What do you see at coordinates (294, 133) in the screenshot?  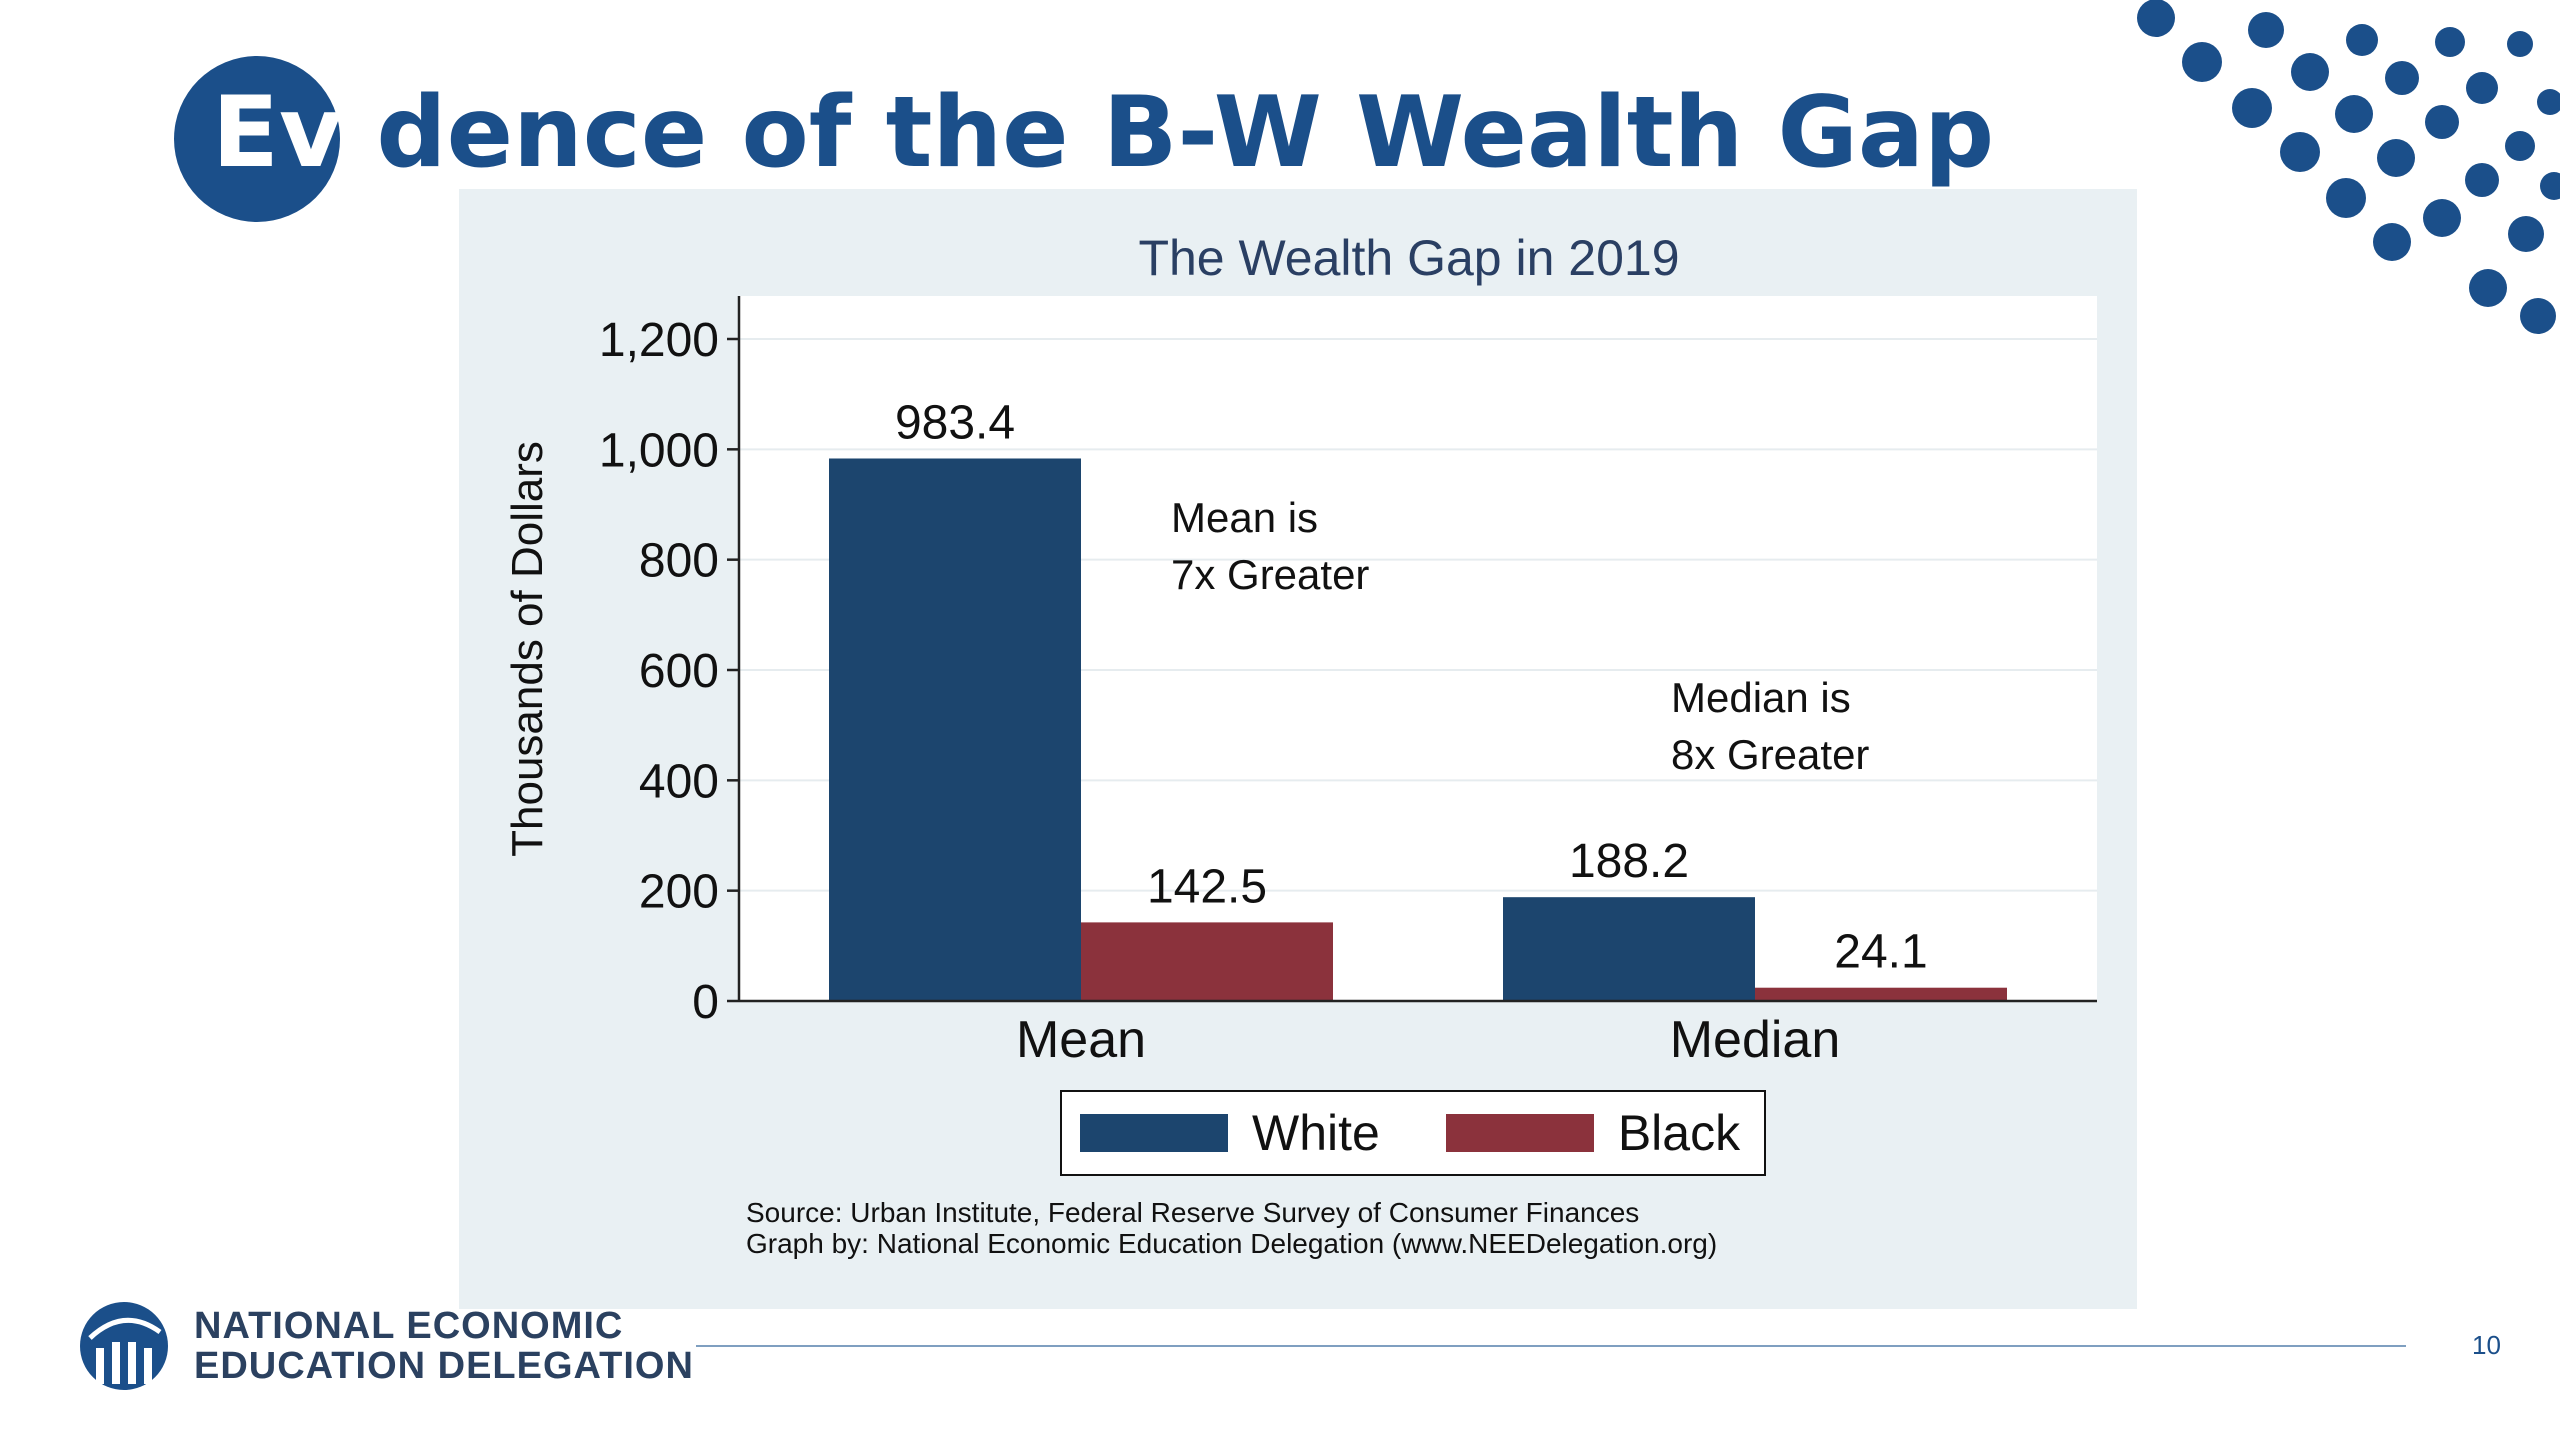 I see `title-highlight: Evi` at bounding box center [294, 133].